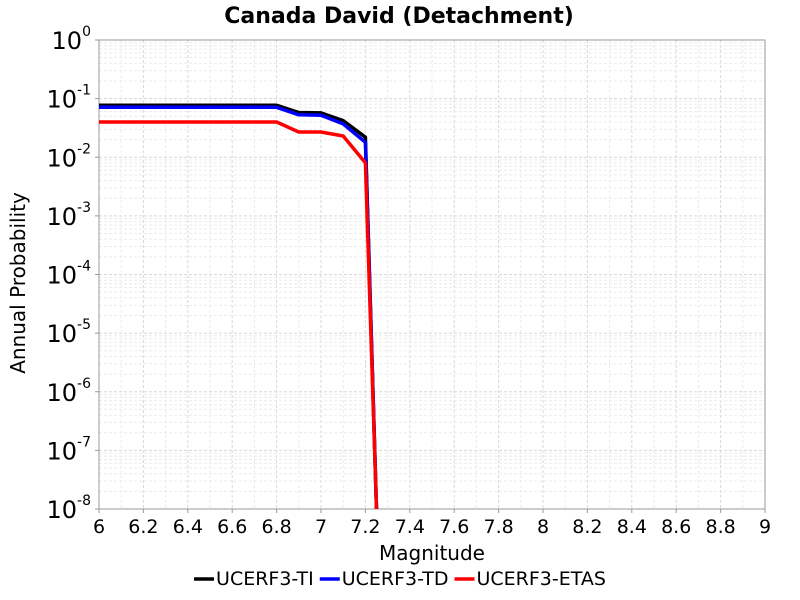 This screenshot has height=600, width=800. Describe the element at coordinates (68, 508) in the screenshot. I see `y-tick-label: 10⁻⁸` at that location.